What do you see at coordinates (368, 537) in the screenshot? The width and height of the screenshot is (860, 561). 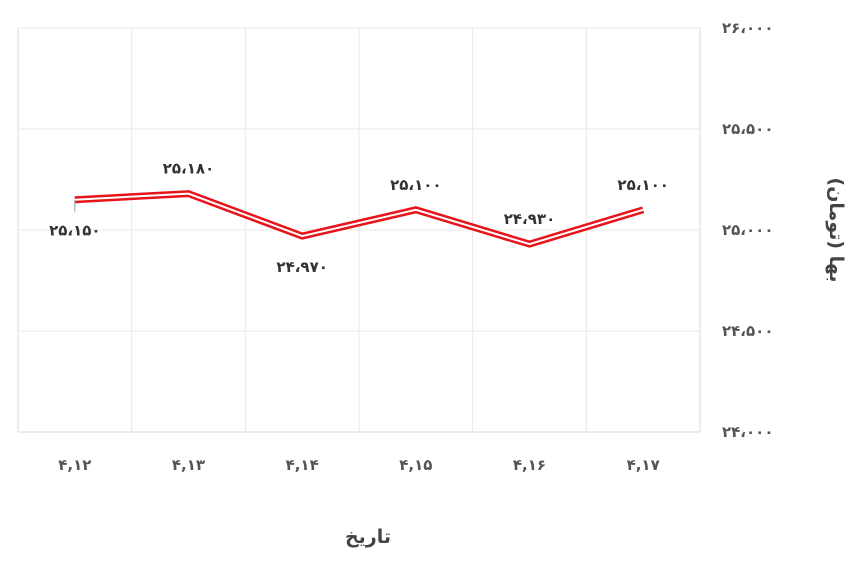 I see `x-axis-title: تاریخ` at bounding box center [368, 537].